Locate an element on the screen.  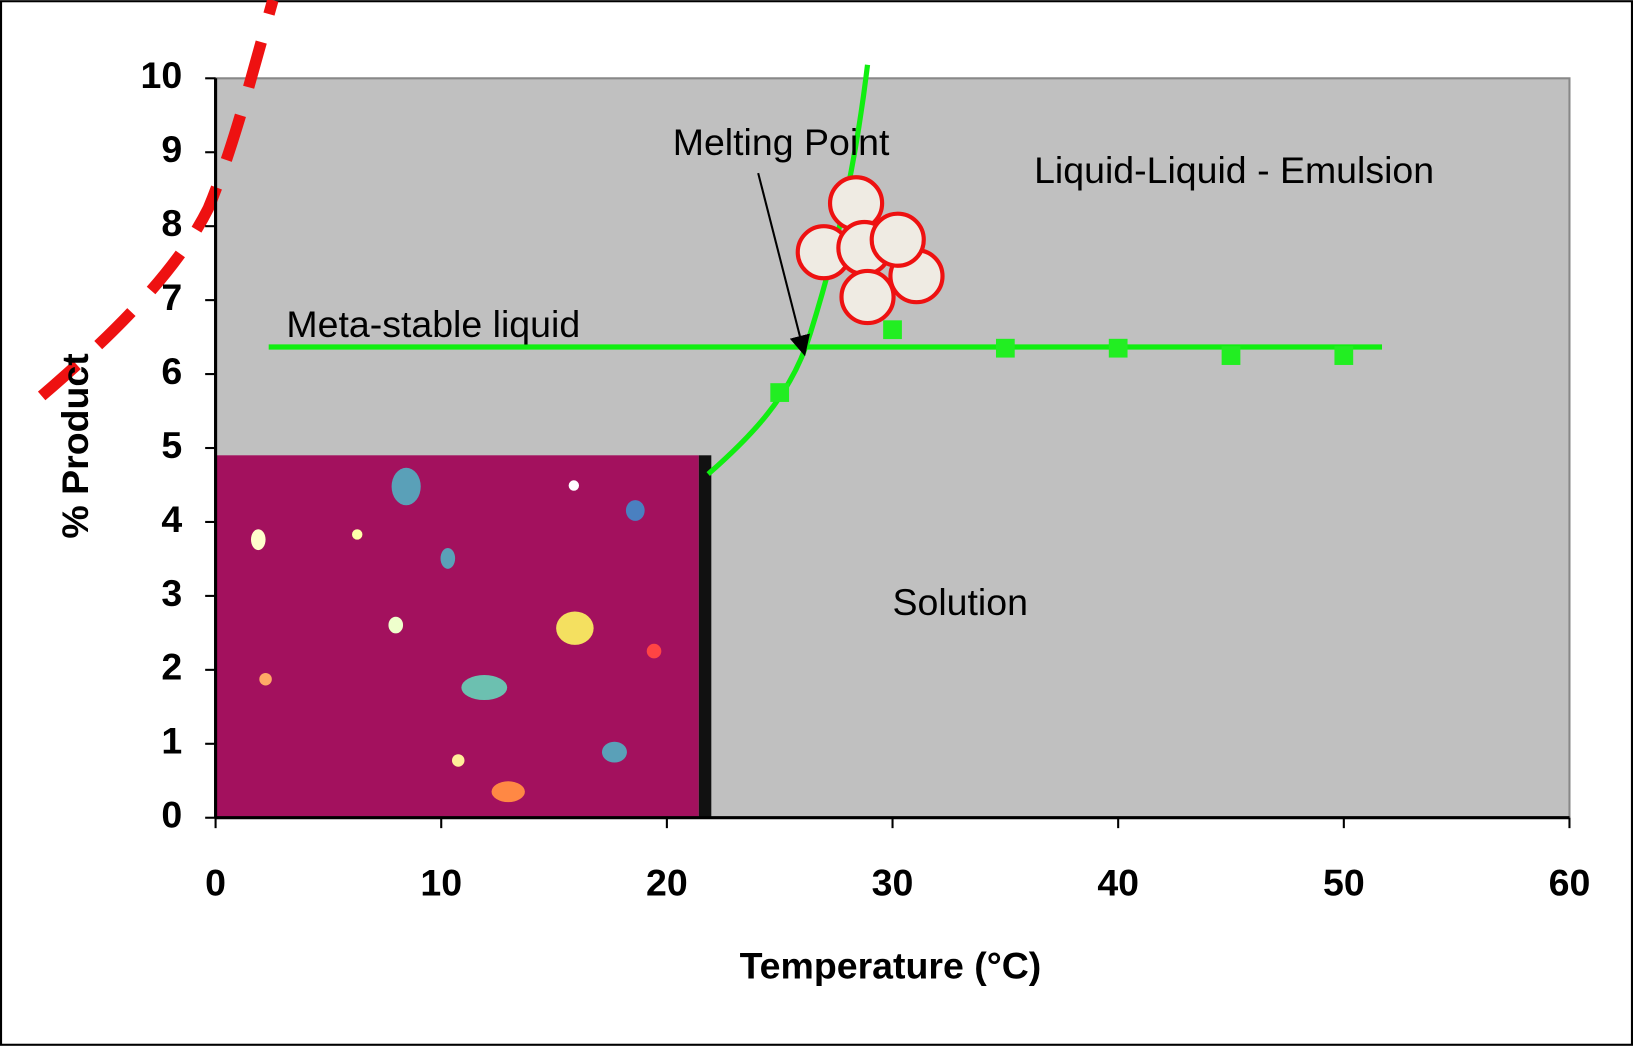
x-tick-label: 40 is located at coordinates (1118, 882).